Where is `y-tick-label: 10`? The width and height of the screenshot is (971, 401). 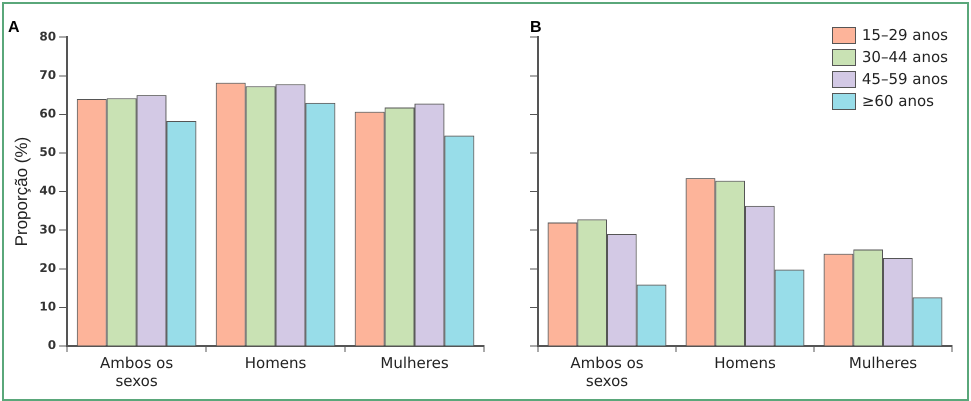
y-tick-label: 10 is located at coordinates (47, 307).